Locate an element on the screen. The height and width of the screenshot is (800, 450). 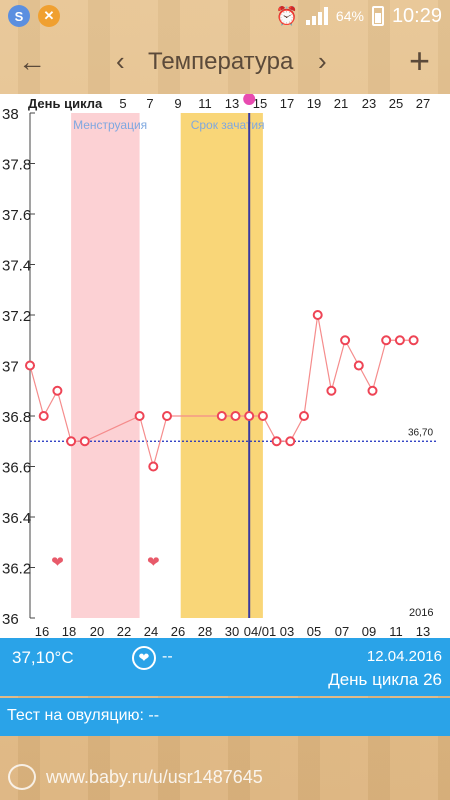
cycle-day-tick: 19 is located at coordinates (314, 103).